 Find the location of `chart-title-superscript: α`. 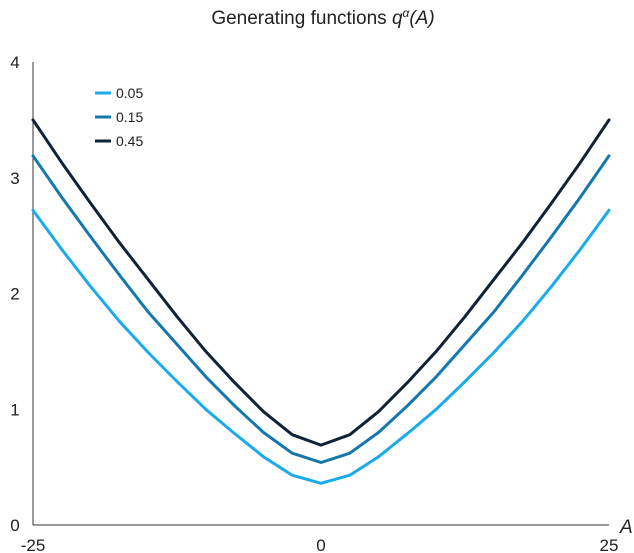

chart-title-superscript: α is located at coordinates (407, 13).